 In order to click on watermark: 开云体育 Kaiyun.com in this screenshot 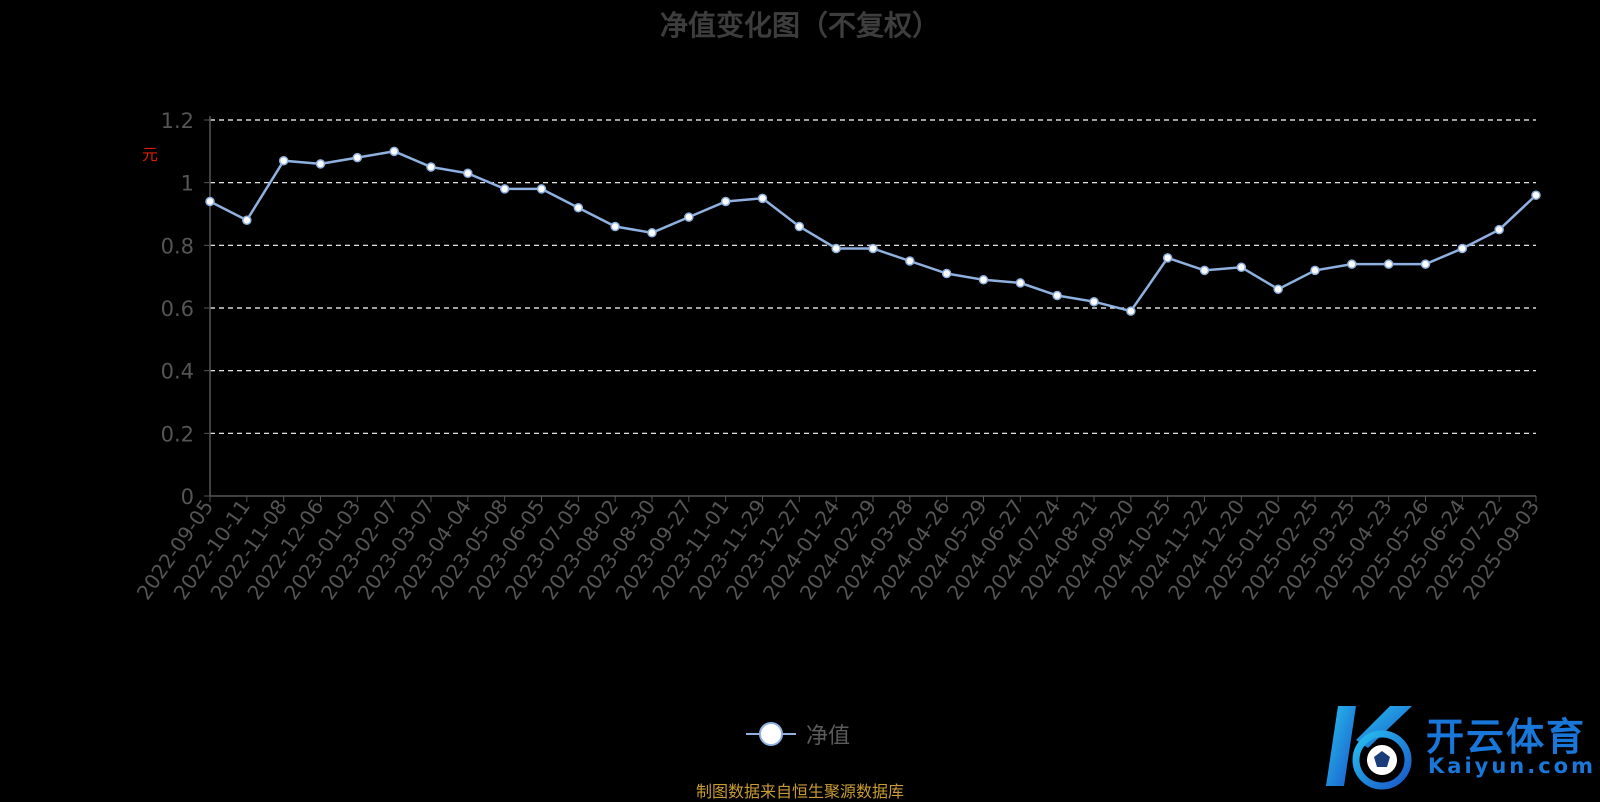, I will do `click(1456, 746)`.